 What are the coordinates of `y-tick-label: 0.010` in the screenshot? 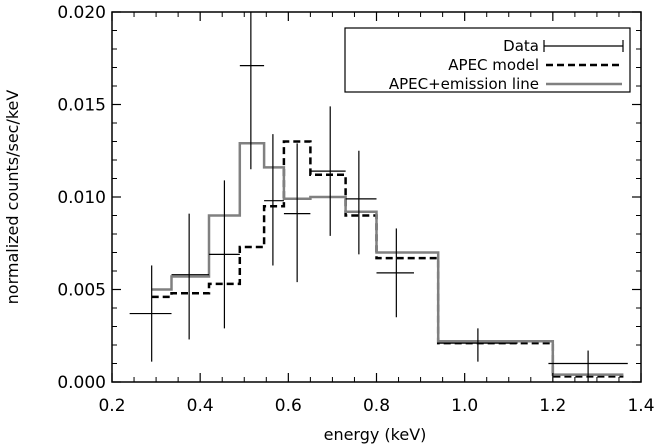 It's located at (81, 198).